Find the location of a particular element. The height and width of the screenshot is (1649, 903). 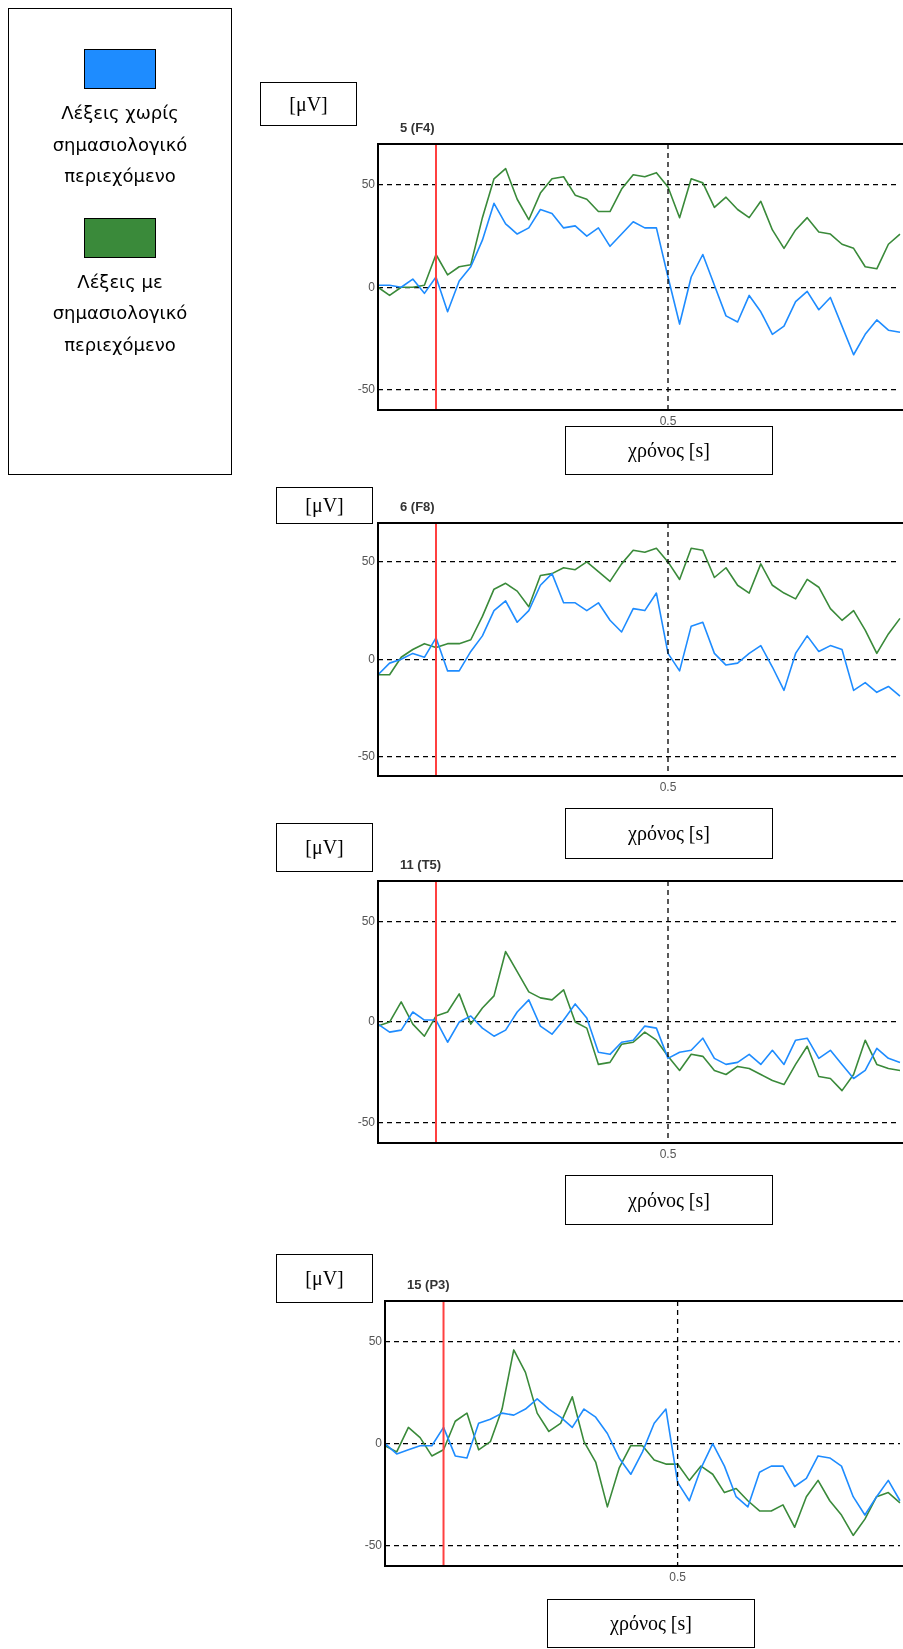

chart-title: 6 (F8) is located at coordinates (417, 506).